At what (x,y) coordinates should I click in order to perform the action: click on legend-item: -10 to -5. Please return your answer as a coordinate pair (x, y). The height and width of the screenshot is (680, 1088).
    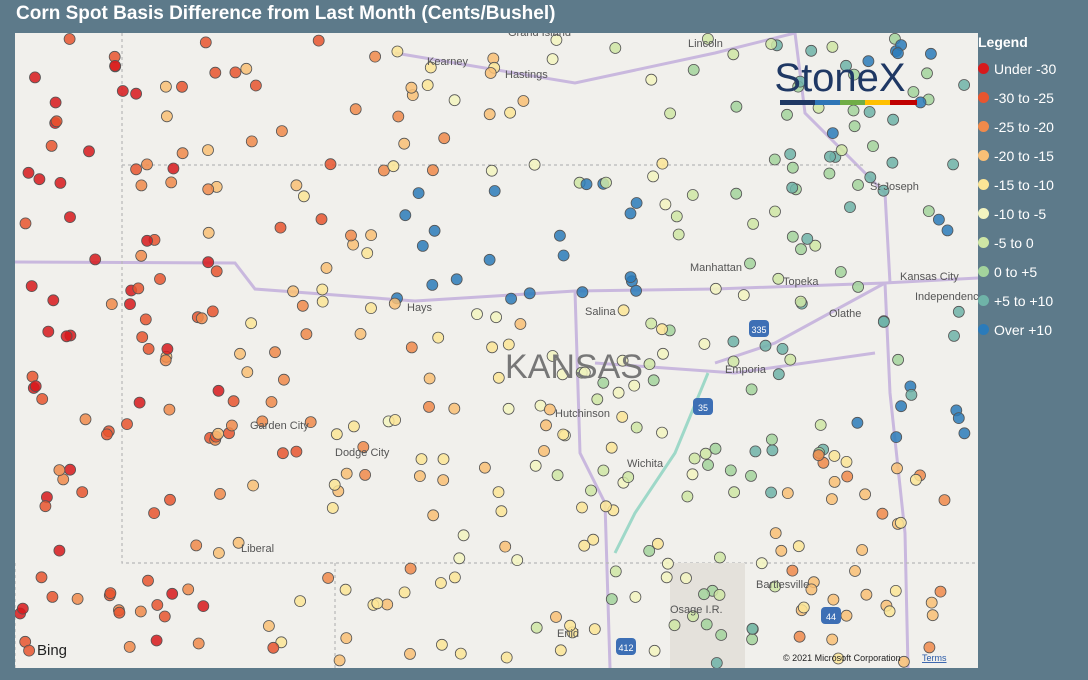
    Looking at the image, I should click on (1033, 213).